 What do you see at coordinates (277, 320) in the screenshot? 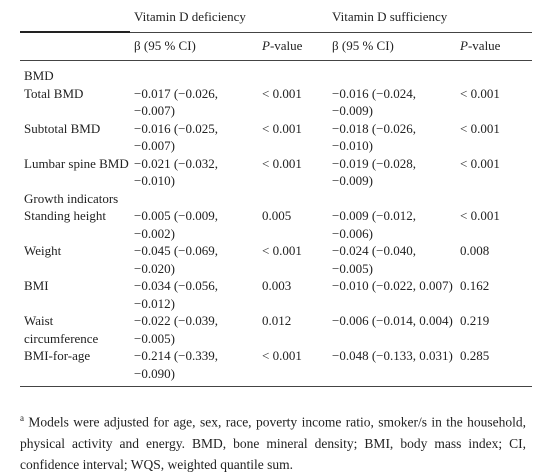
I see `p-value: 0.012` at bounding box center [277, 320].